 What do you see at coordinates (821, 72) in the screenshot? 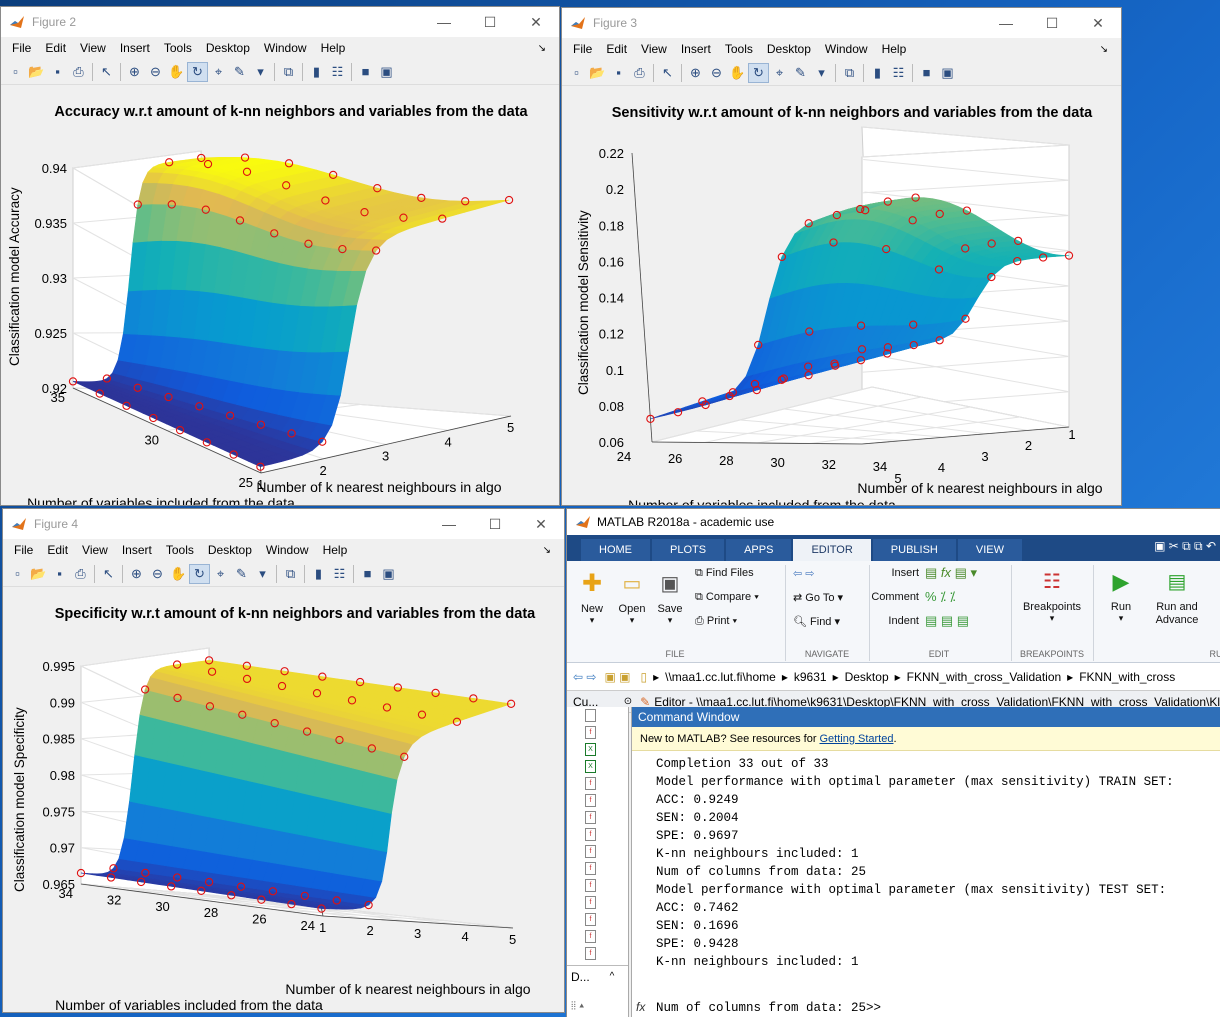
I see `brush-dropdown-icon: ▾` at bounding box center [821, 72].